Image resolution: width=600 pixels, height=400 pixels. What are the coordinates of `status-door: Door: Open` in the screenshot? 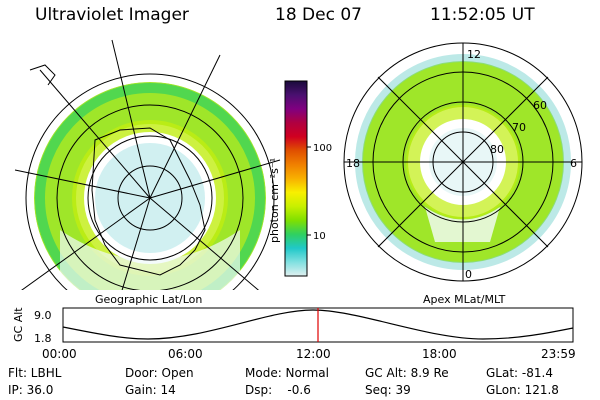 It's located at (159, 373).